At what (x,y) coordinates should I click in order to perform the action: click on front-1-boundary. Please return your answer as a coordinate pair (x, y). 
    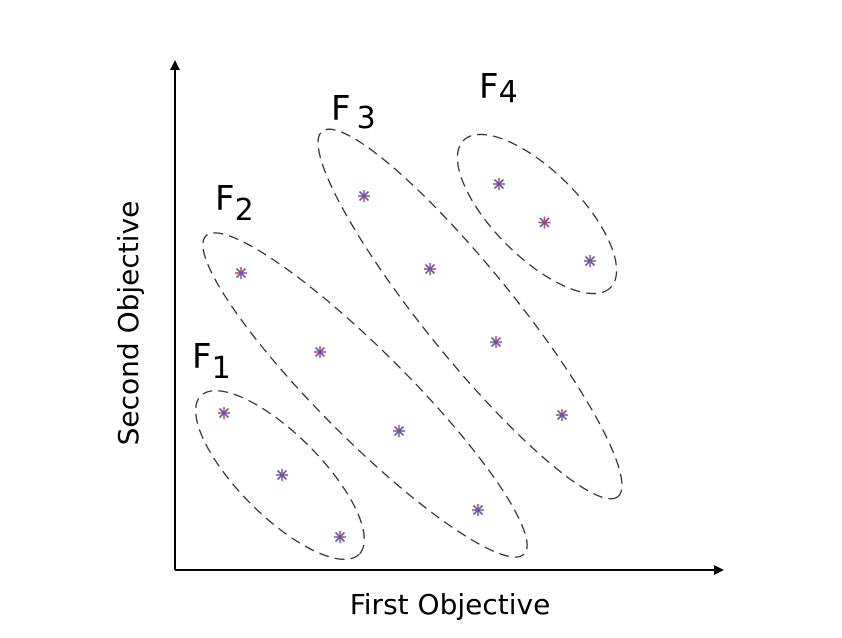
    Looking at the image, I should click on (280, 475).